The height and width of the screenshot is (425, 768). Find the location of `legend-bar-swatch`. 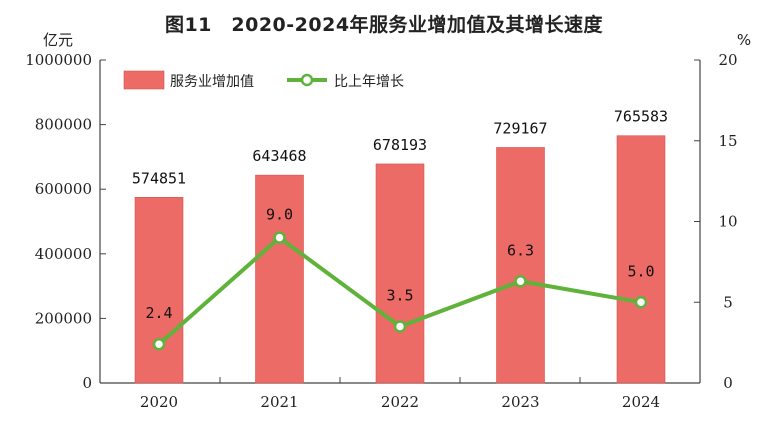

legend-bar-swatch is located at coordinates (144, 80).